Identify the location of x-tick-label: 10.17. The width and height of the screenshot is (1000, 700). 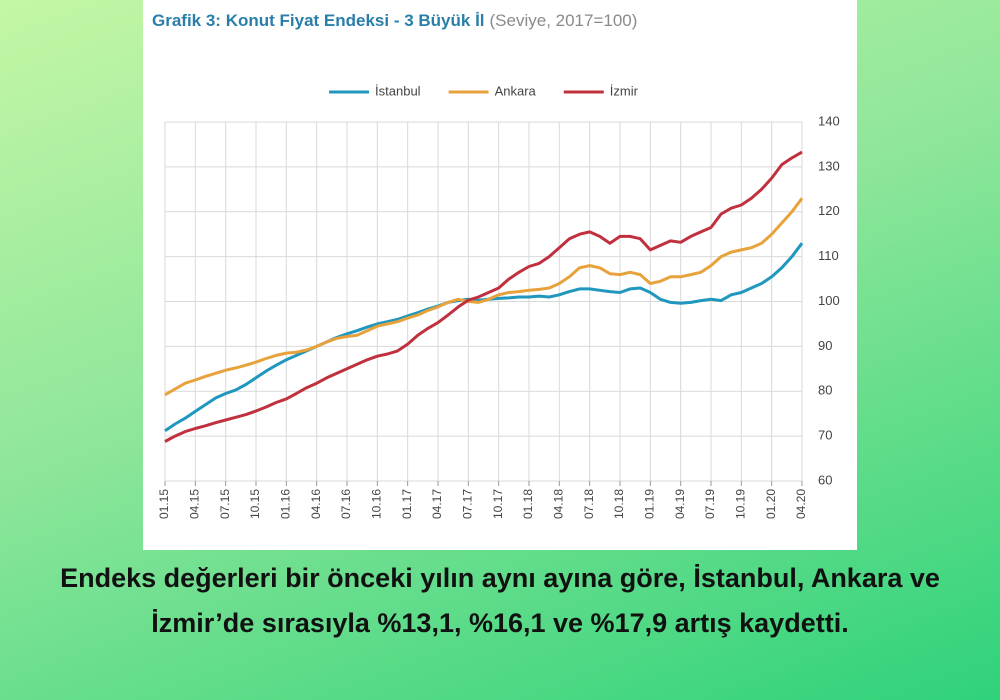
(498, 504).